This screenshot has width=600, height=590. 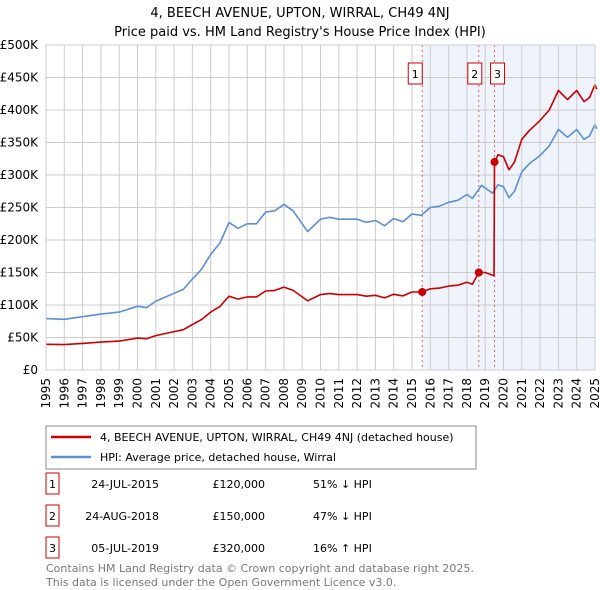 I want to click on x-tick-label: 2014, so click(x=394, y=393).